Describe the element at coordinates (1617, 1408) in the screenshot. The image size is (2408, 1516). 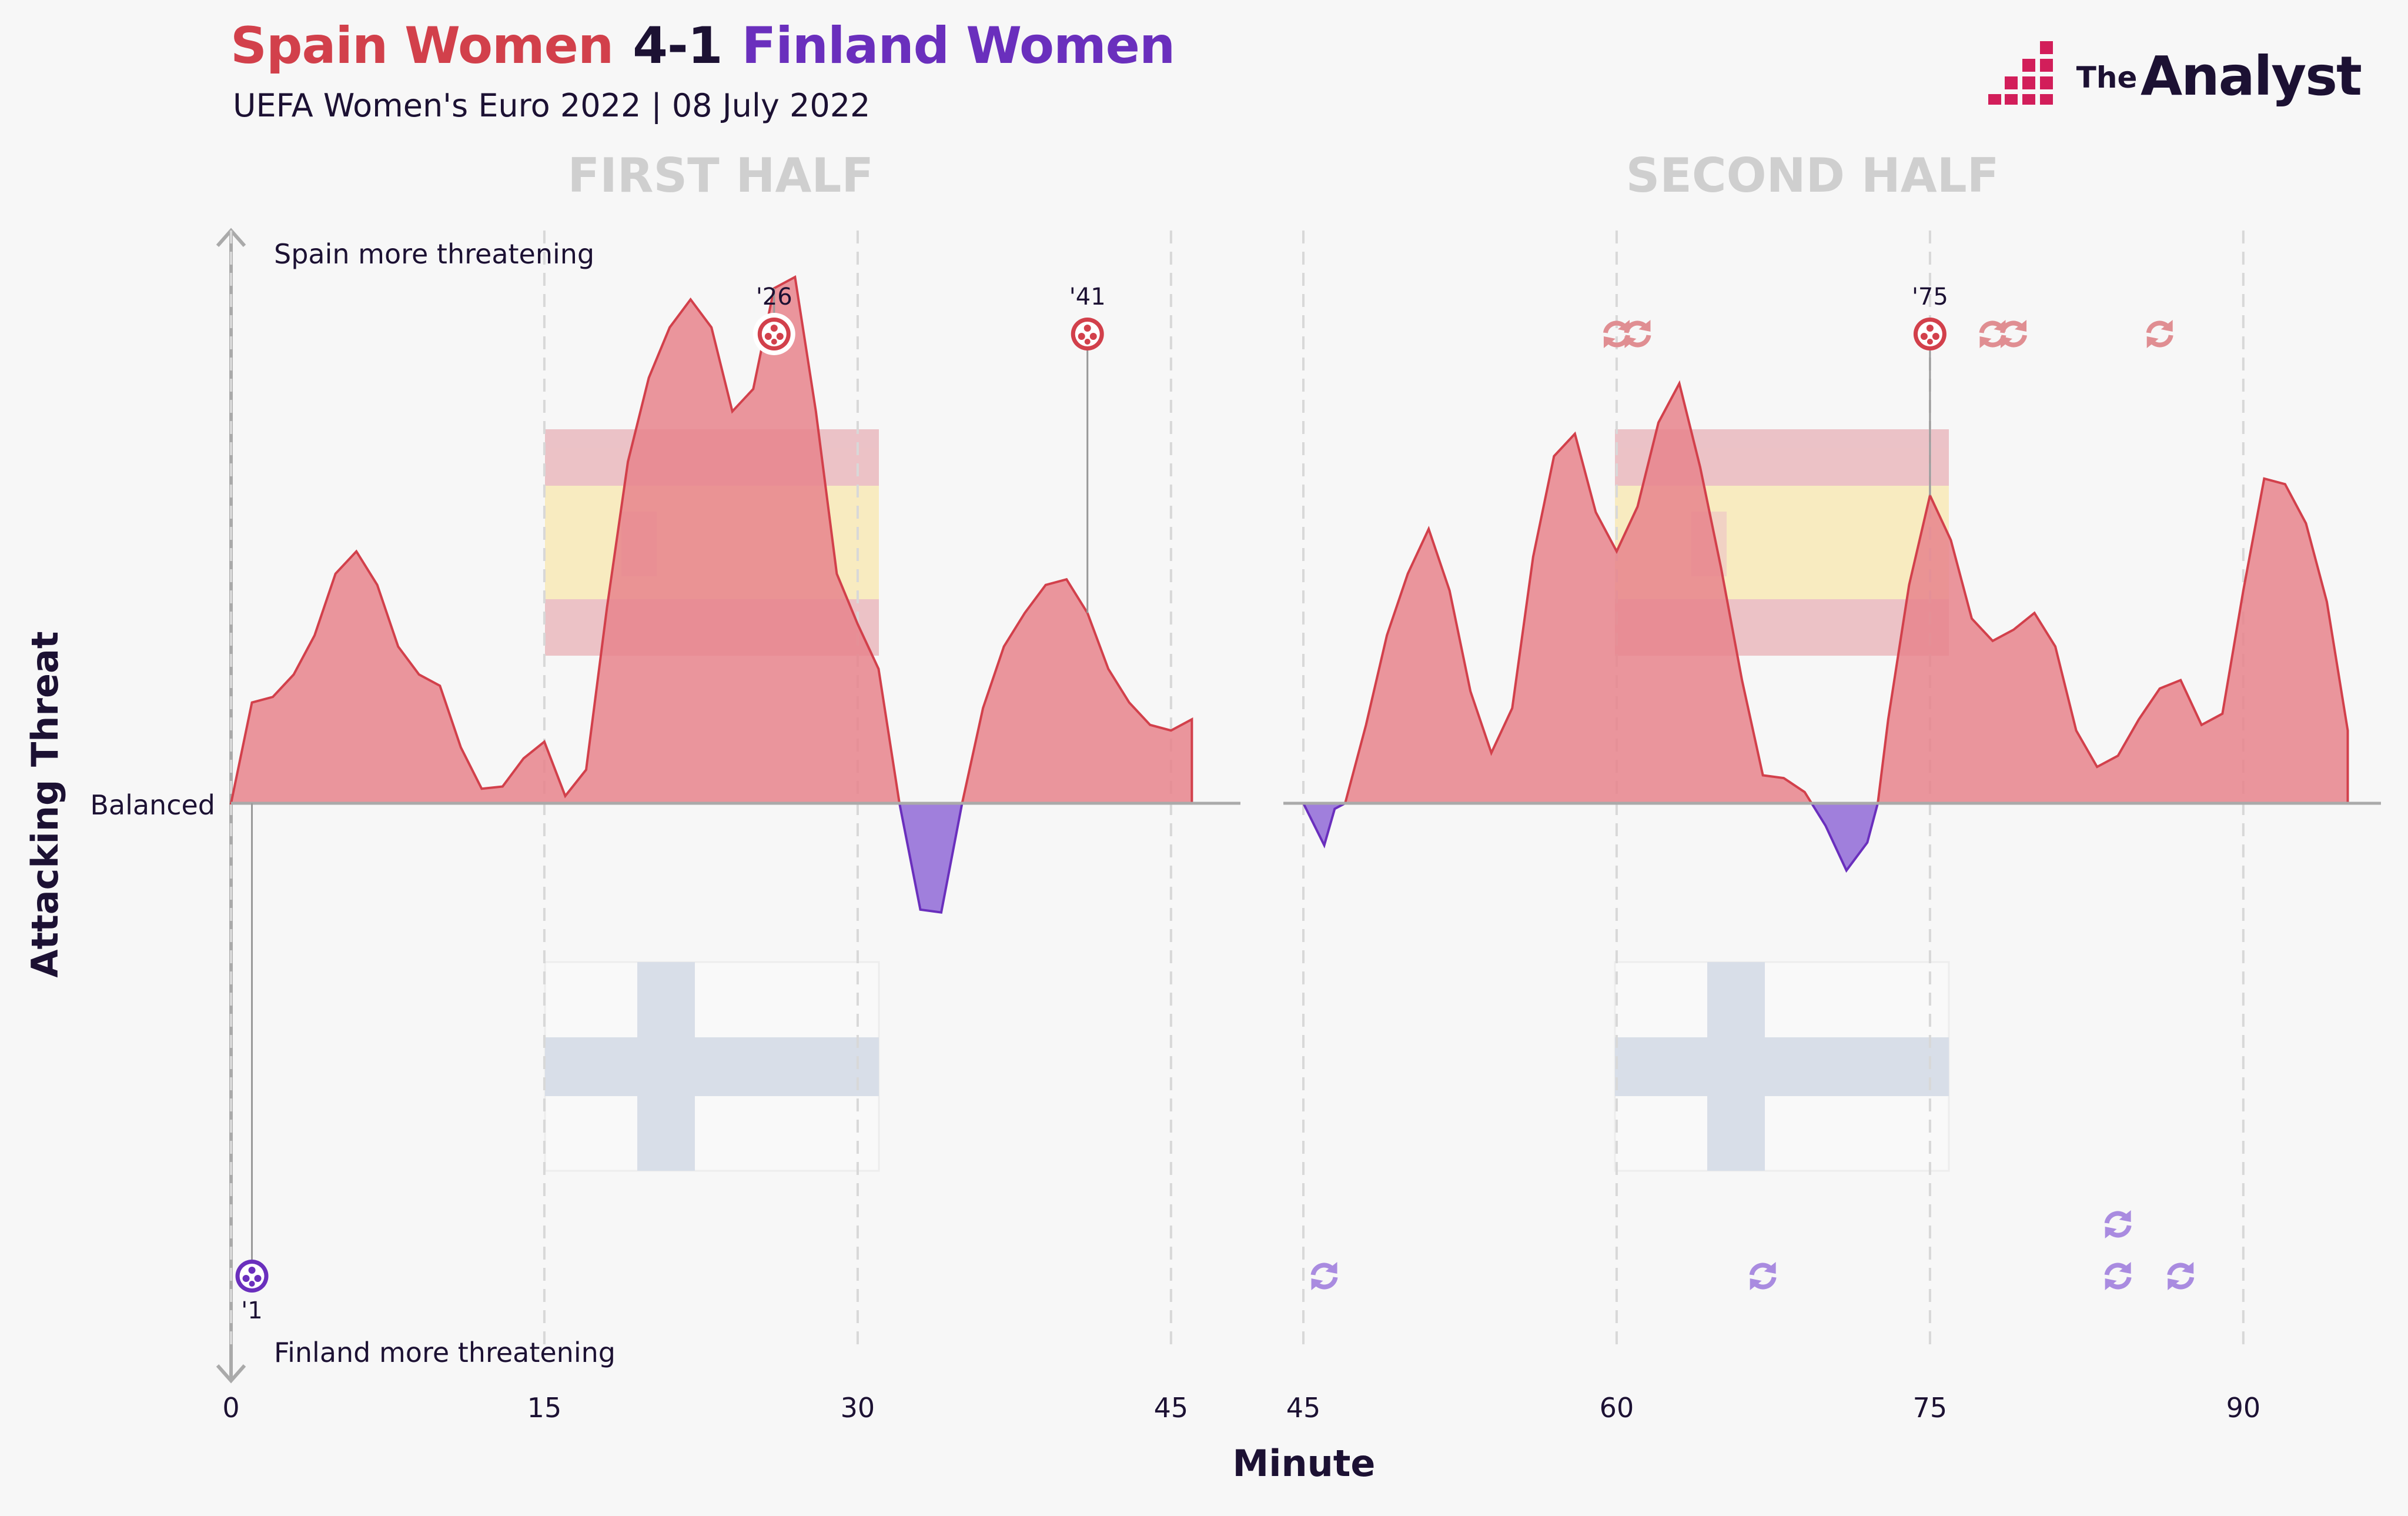
I see `x-tick-label: 60` at that location.